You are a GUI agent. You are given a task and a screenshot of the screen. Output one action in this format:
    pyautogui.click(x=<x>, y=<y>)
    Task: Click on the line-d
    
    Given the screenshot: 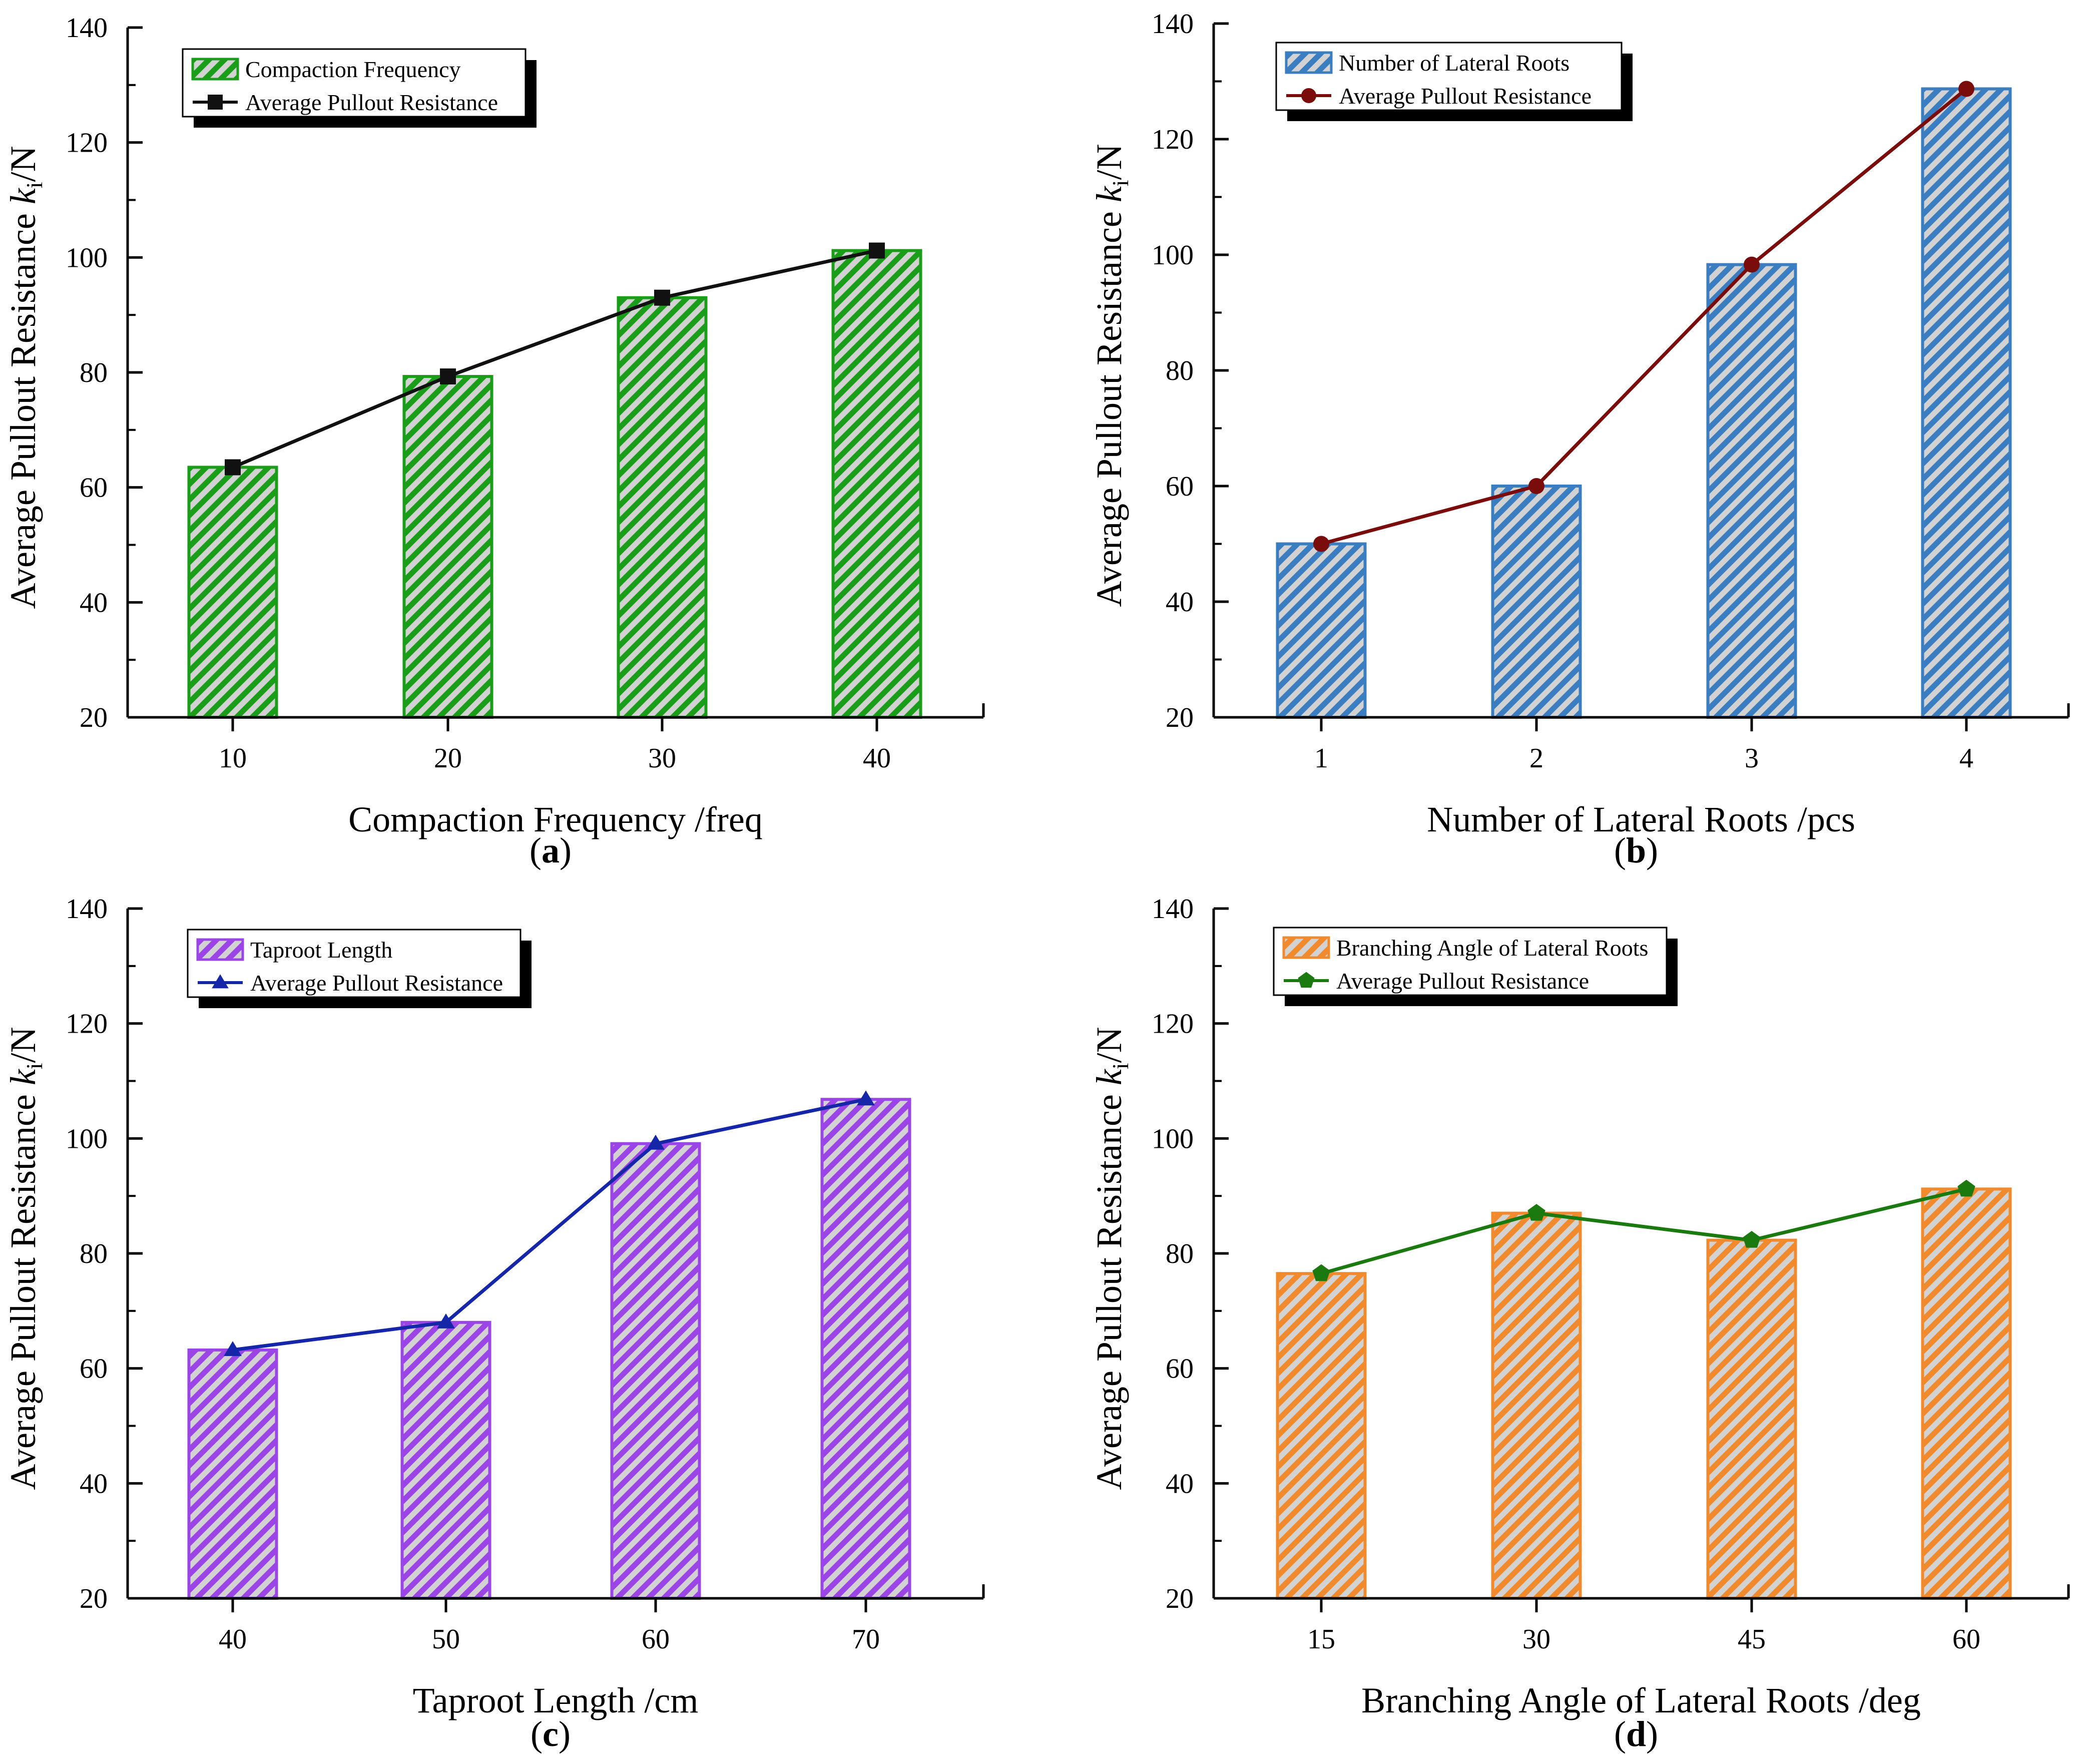 What is the action you would take?
    pyautogui.click(x=1644, y=1231)
    